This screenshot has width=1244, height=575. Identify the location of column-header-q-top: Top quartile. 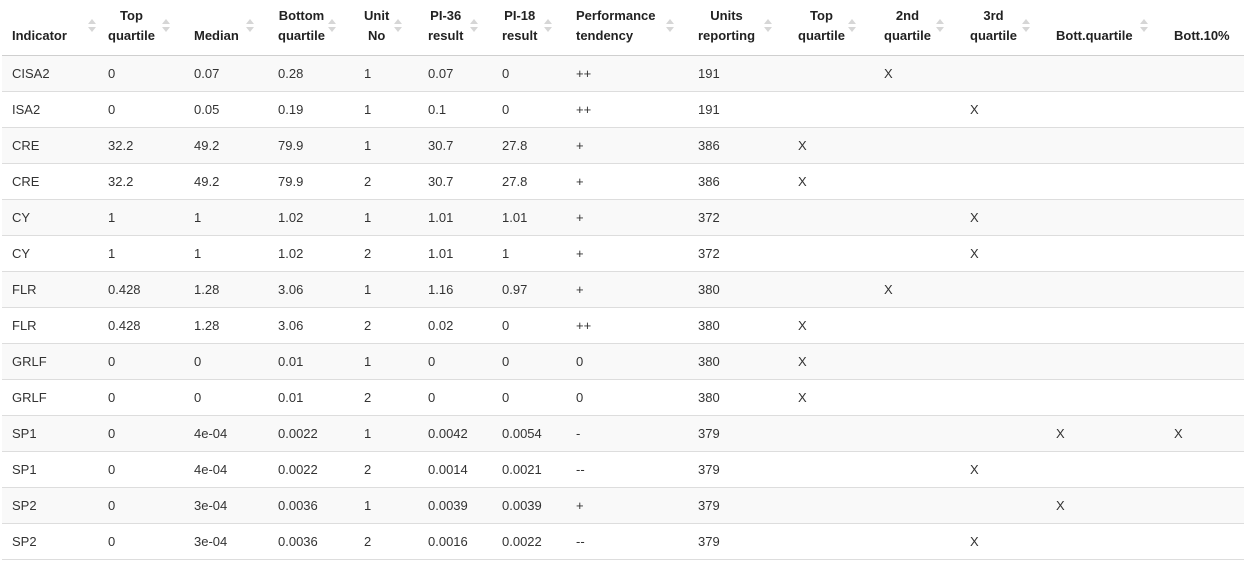
(831, 28).